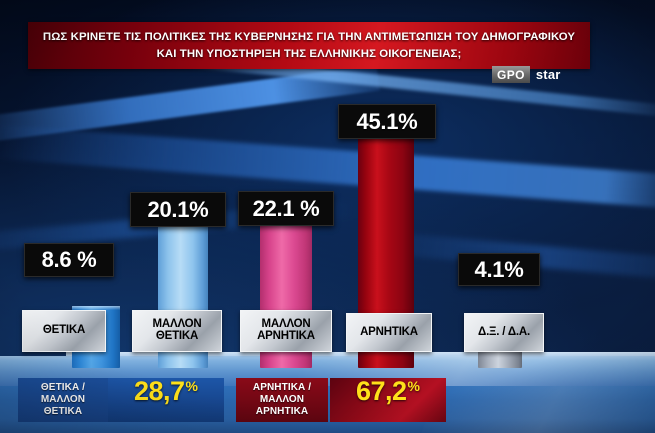  Describe the element at coordinates (499, 269) in the screenshot. I see `value-plaque-dk-na: 4.1%` at that location.